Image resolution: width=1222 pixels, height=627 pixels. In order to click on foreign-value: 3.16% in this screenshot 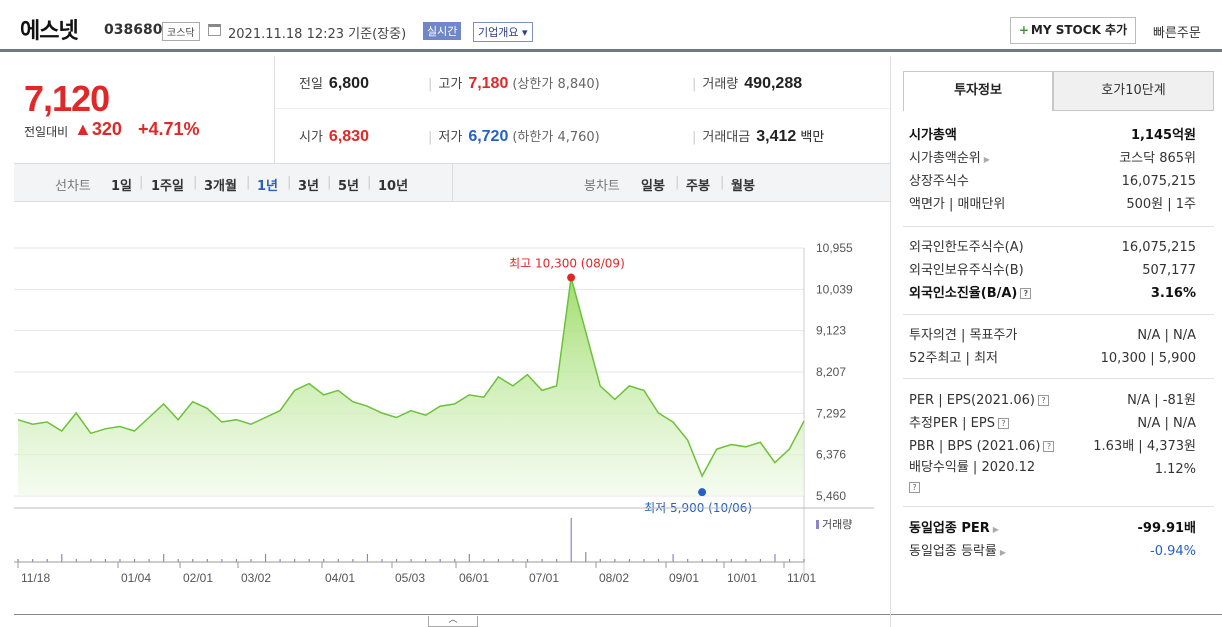, I will do `click(1173, 293)`.